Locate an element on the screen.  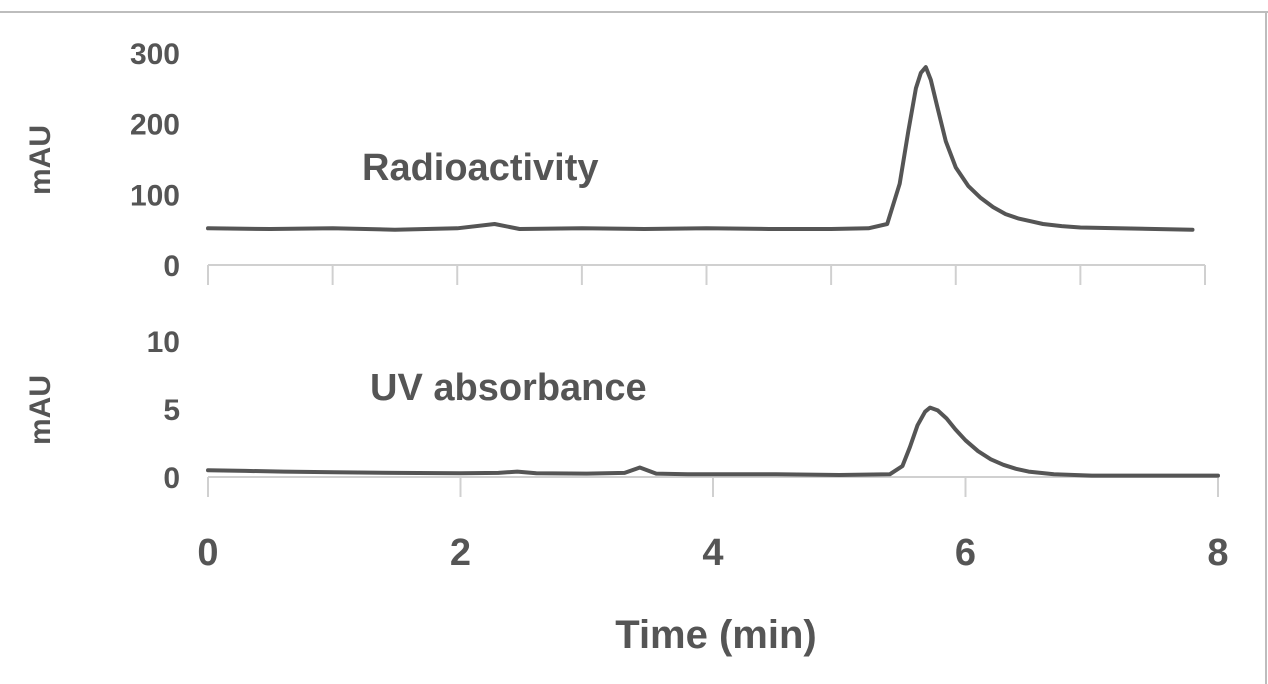
uv-absorbance-x-ticks: 0 2 4 6 8 is located at coordinates (713, 525).